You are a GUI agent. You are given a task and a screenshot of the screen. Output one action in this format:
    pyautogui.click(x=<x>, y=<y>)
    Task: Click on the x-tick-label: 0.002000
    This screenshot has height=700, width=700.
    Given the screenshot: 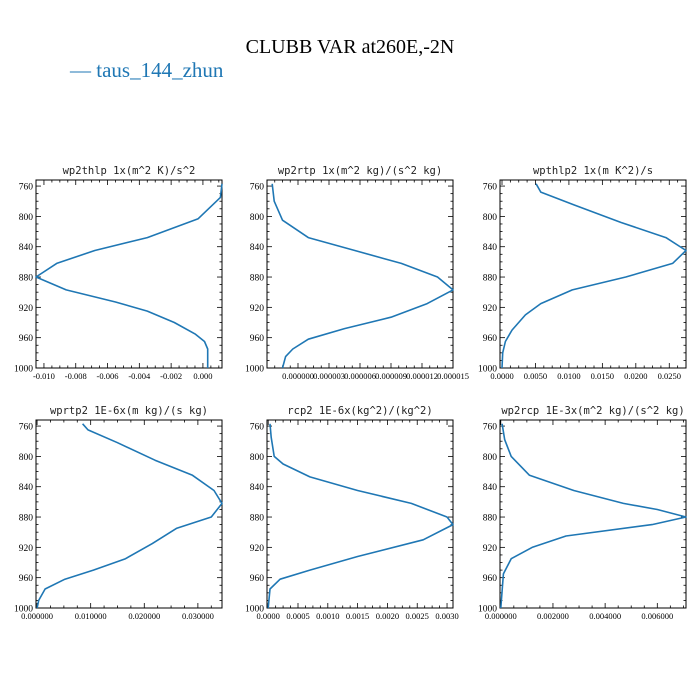 What is the action you would take?
    pyautogui.click(x=553, y=616)
    